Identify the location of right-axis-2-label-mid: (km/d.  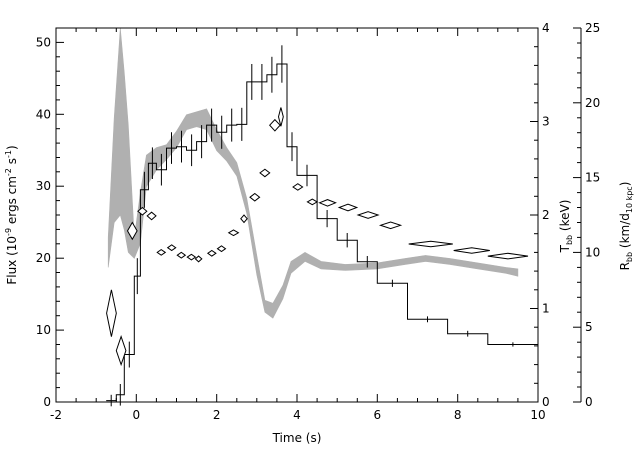
(625, 232).